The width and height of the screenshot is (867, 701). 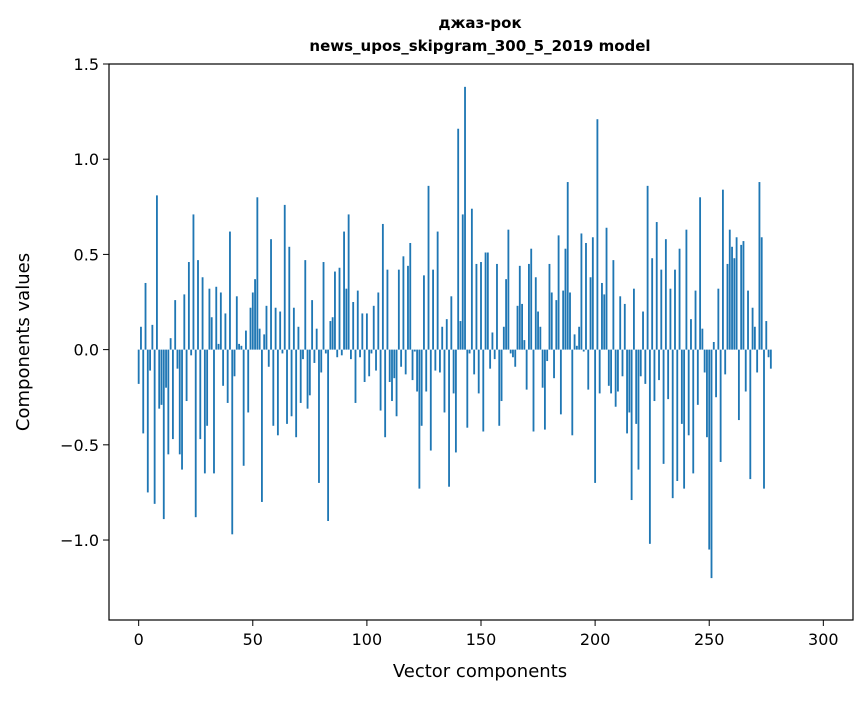 What do you see at coordinates (86, 64) in the screenshot?
I see `y-tick-label: 1.5` at bounding box center [86, 64].